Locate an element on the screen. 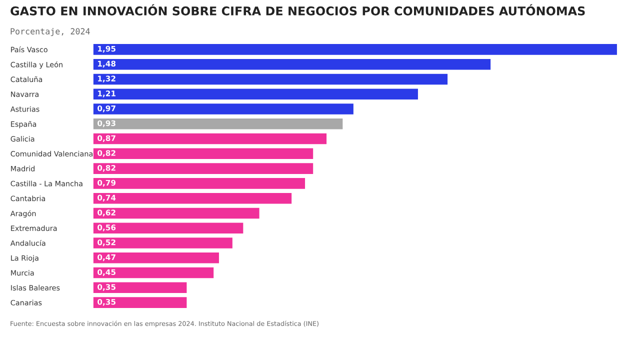  chart-title: GASTO EN INNOVACIÓN SOBRE CIFRA DE NEGOCIOS POR COMUNIDADES AUTÓNOMAS is located at coordinates (297, 10).